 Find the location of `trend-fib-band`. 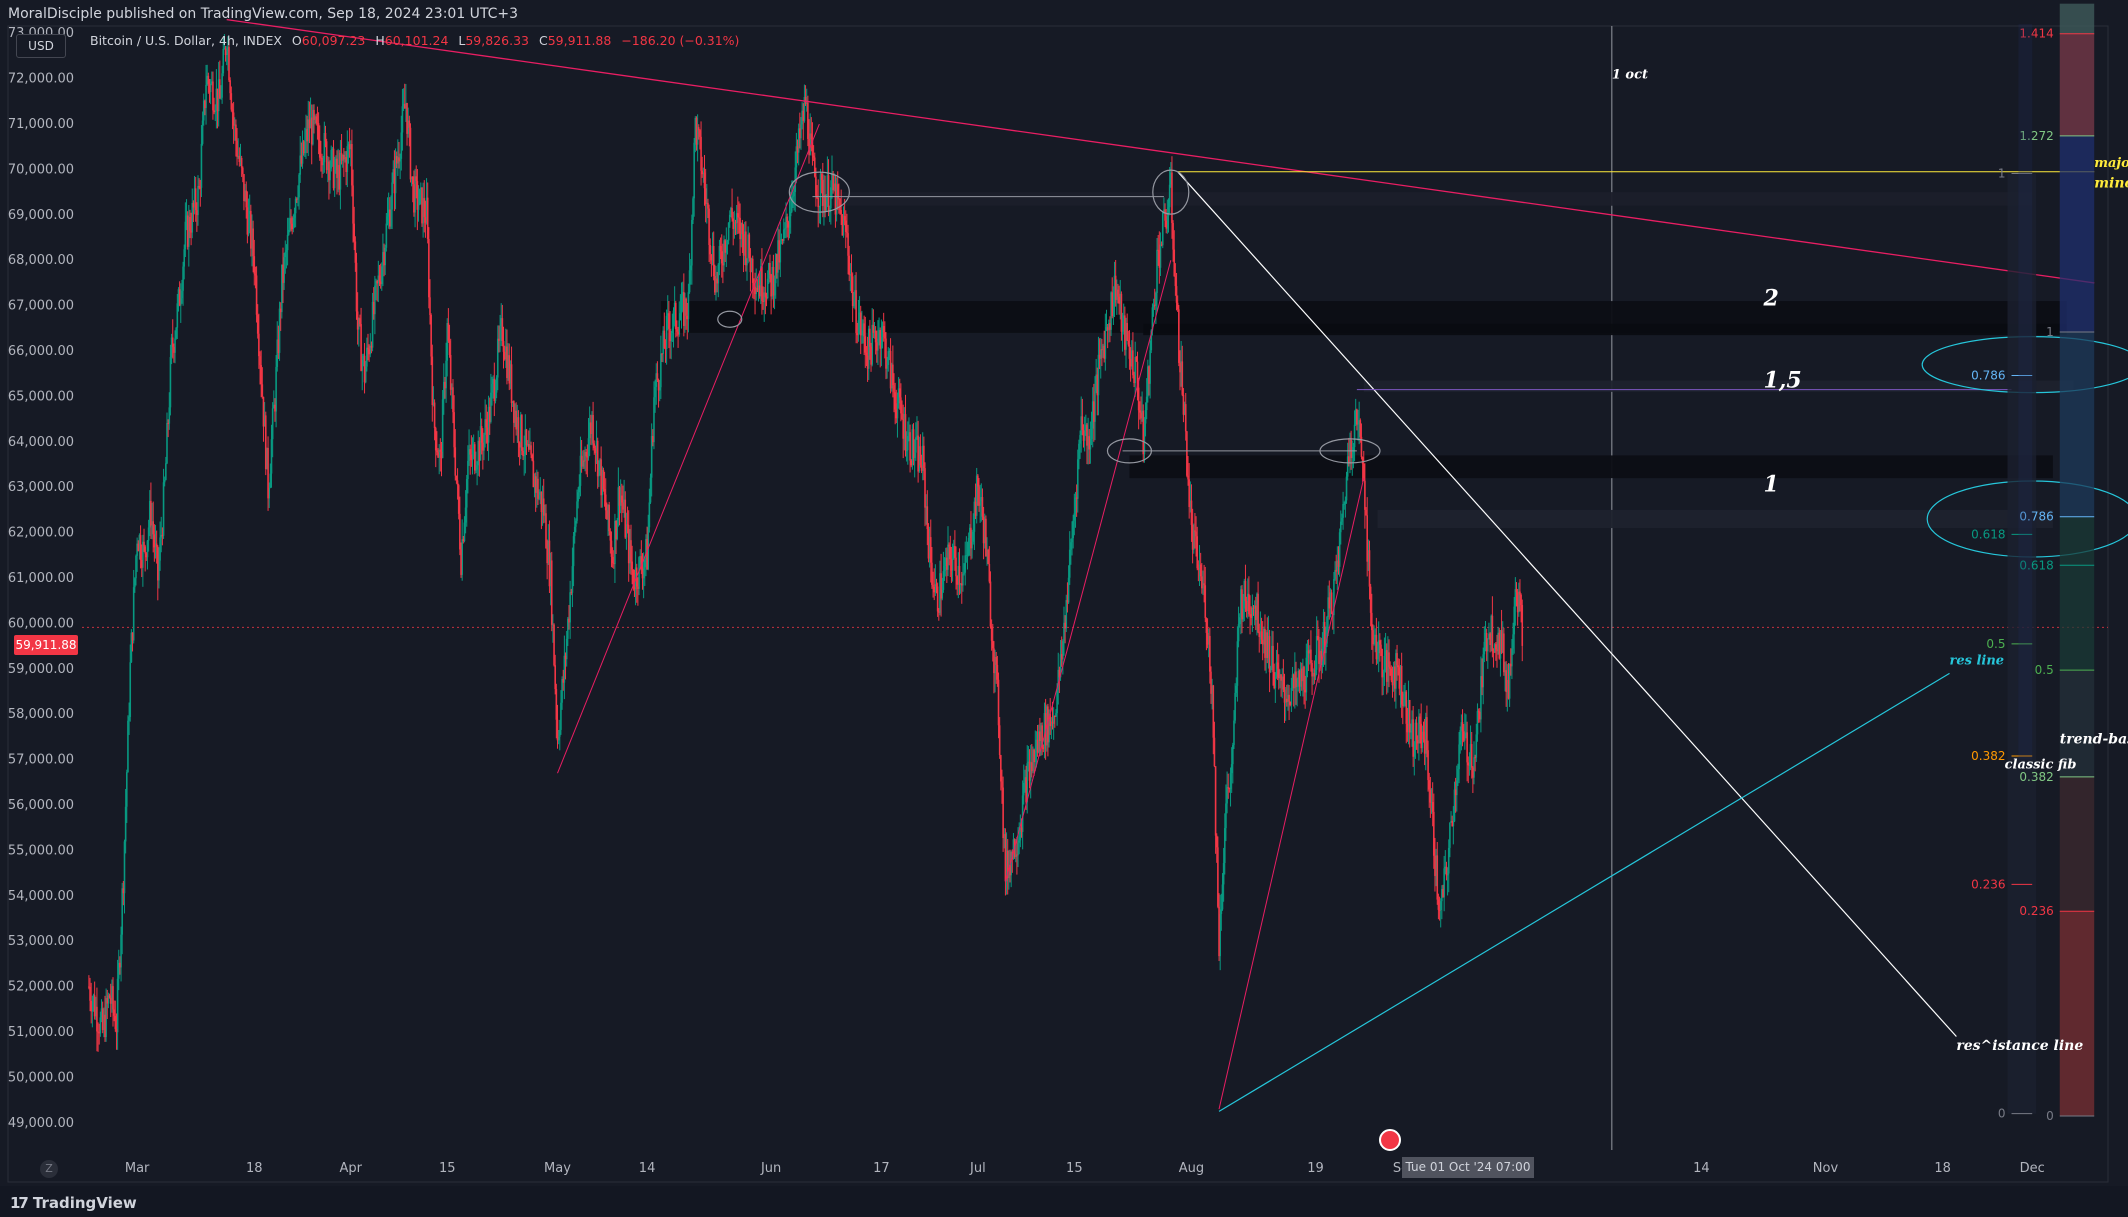

trend-fib-band is located at coordinates (2077, 1013).